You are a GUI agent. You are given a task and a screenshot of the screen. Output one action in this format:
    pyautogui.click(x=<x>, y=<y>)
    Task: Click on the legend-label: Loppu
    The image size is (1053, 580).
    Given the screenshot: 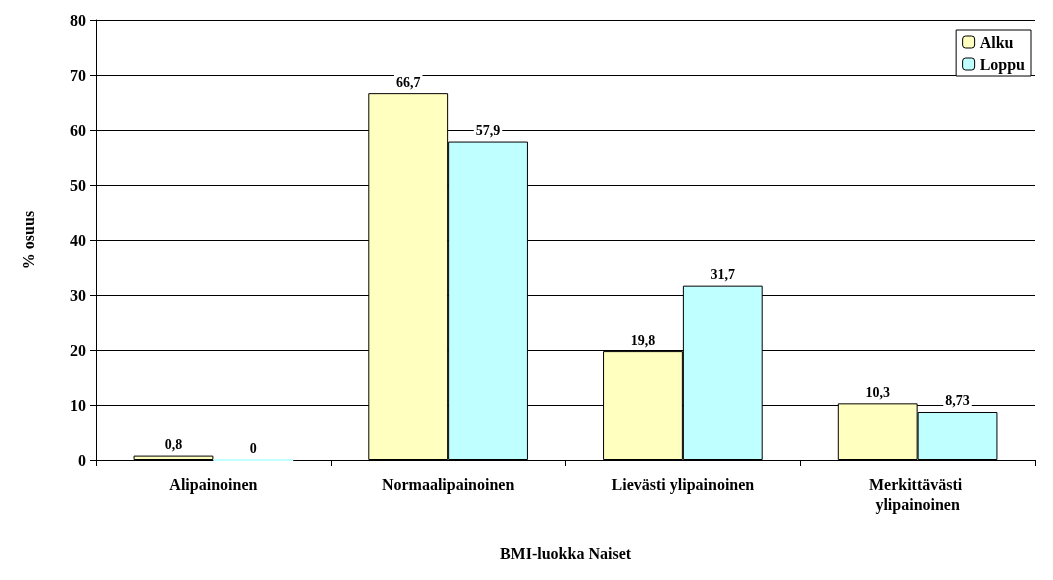 What is the action you would take?
    pyautogui.click(x=1002, y=64)
    